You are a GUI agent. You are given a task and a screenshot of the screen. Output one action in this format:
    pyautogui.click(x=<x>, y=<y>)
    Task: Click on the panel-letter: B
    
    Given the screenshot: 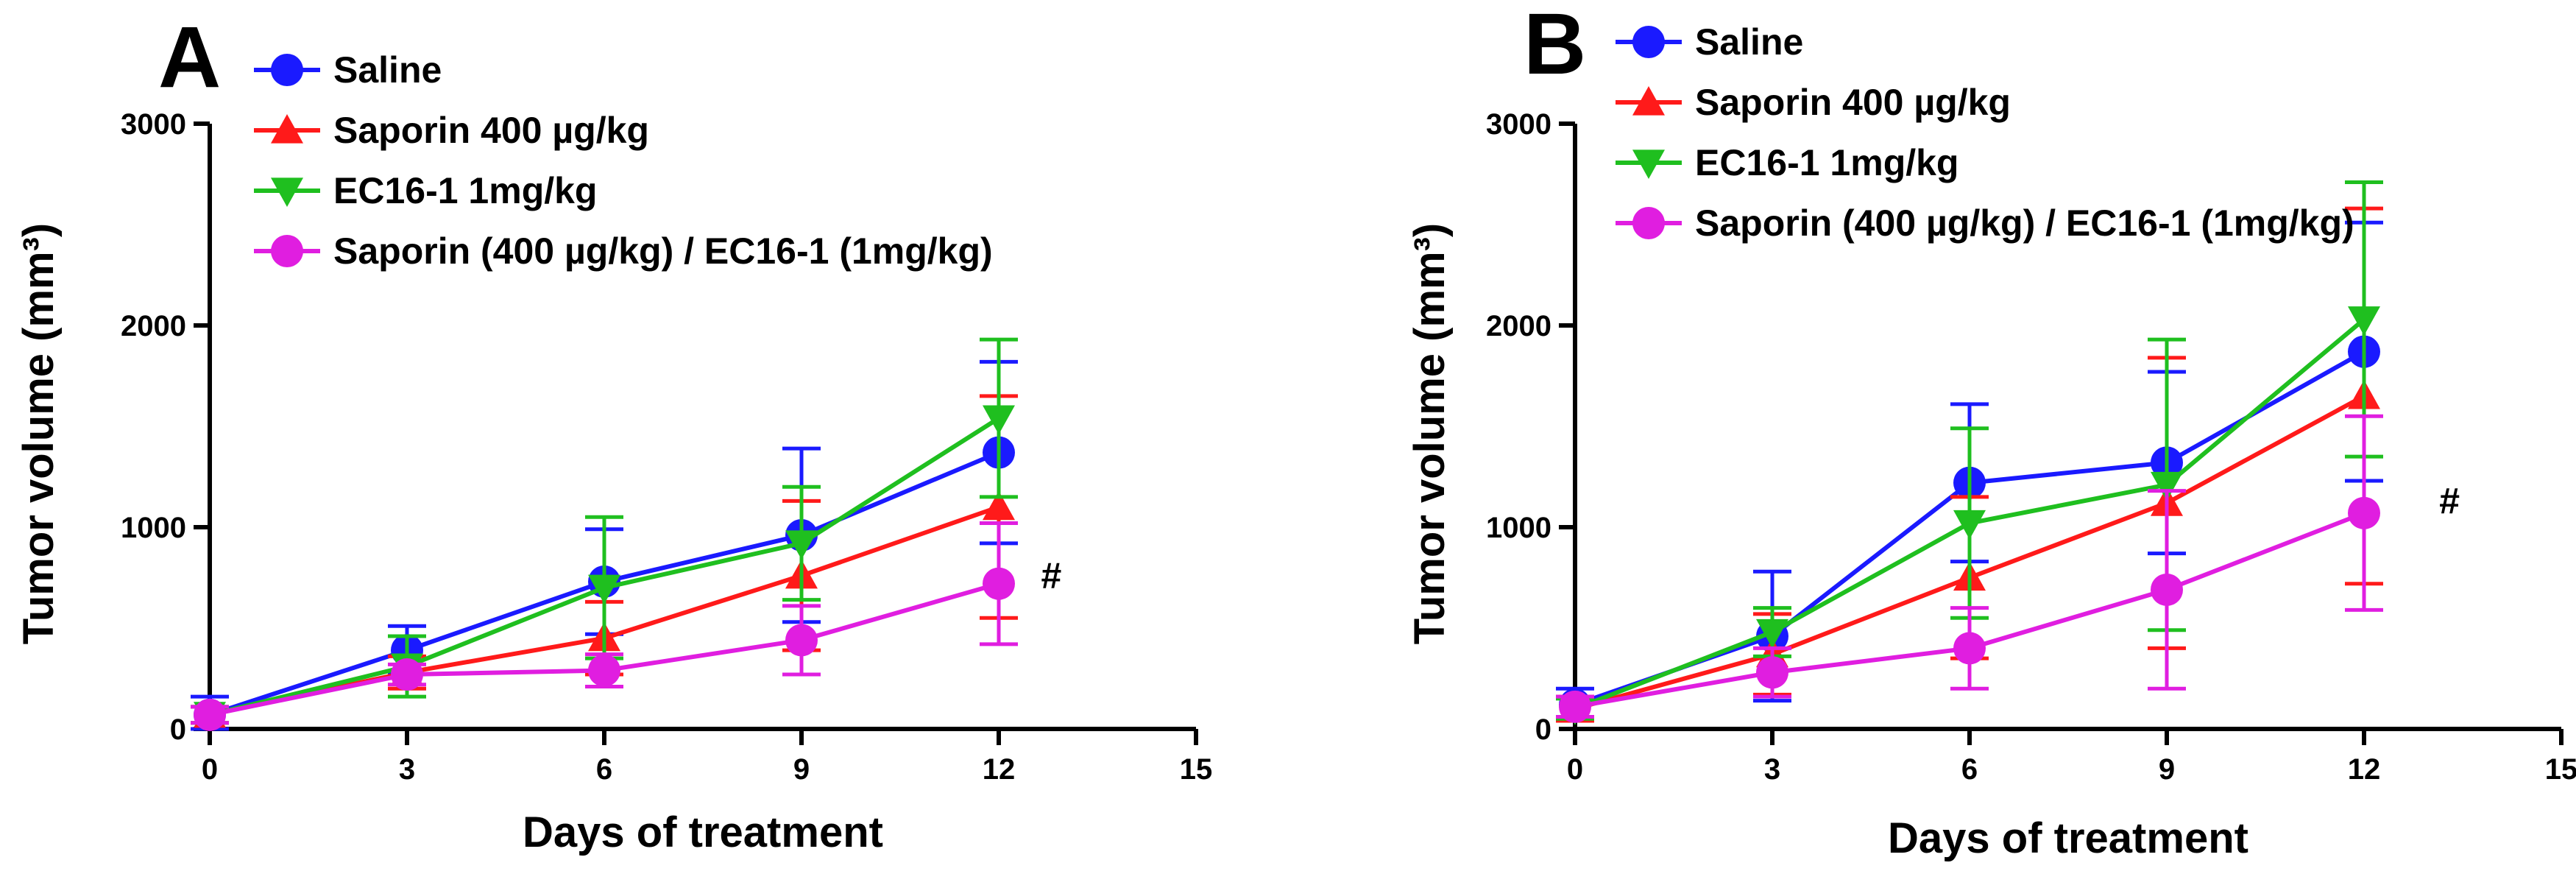 What is the action you would take?
    pyautogui.click(x=1555, y=47)
    